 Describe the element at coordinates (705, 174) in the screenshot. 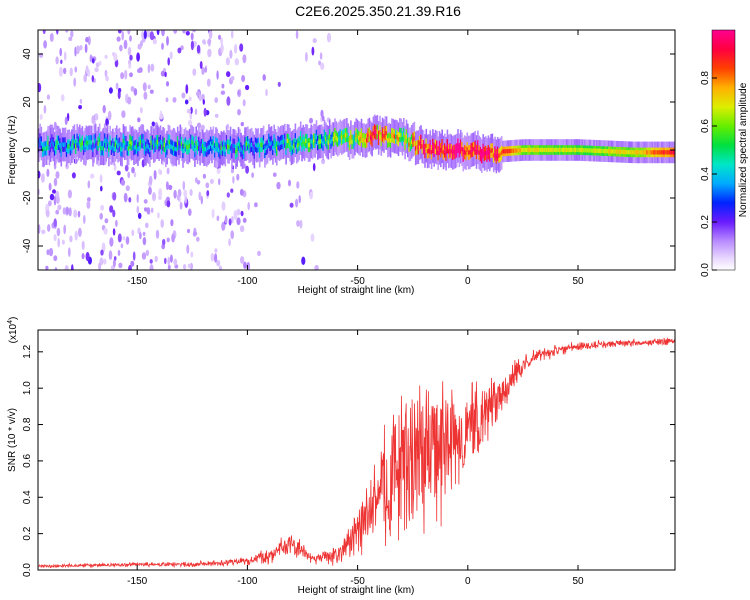

I see `colorbar-tick-label: 0.4` at that location.